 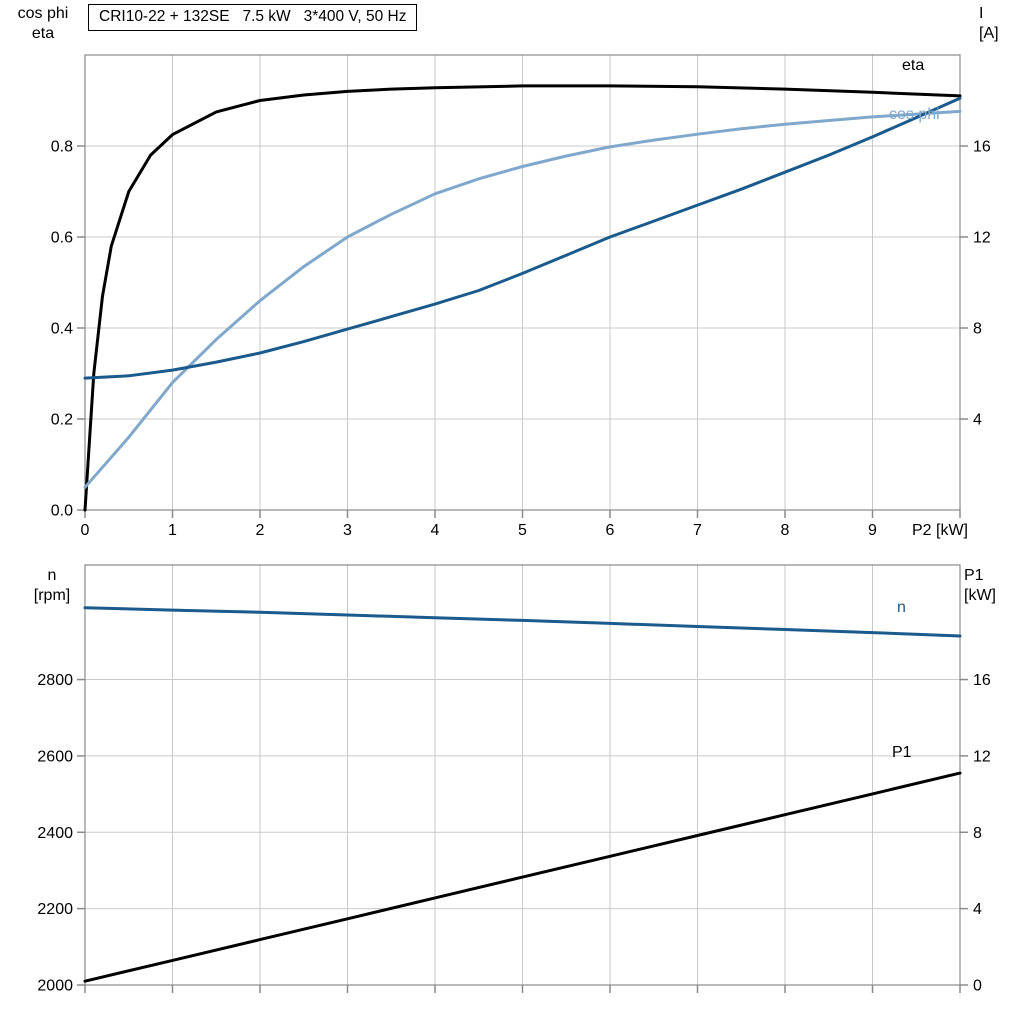 I want to click on left-axis-tick-label: 2600, so click(x=55, y=756).